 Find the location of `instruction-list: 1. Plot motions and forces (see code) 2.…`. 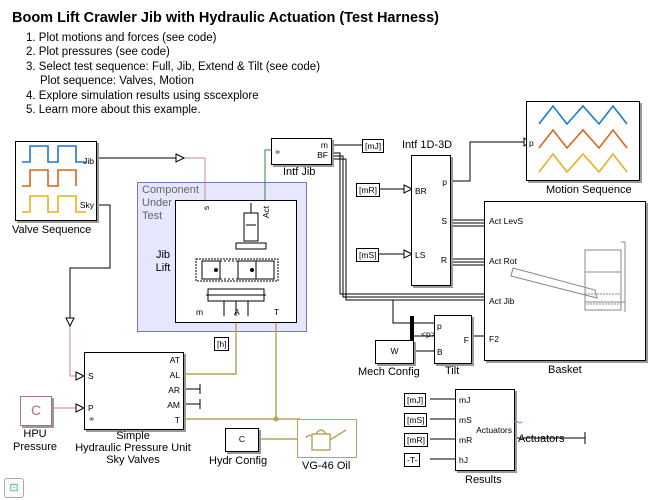

instruction-list: 1. Plot motions and forces (see code) 2.… is located at coordinates (173, 74).